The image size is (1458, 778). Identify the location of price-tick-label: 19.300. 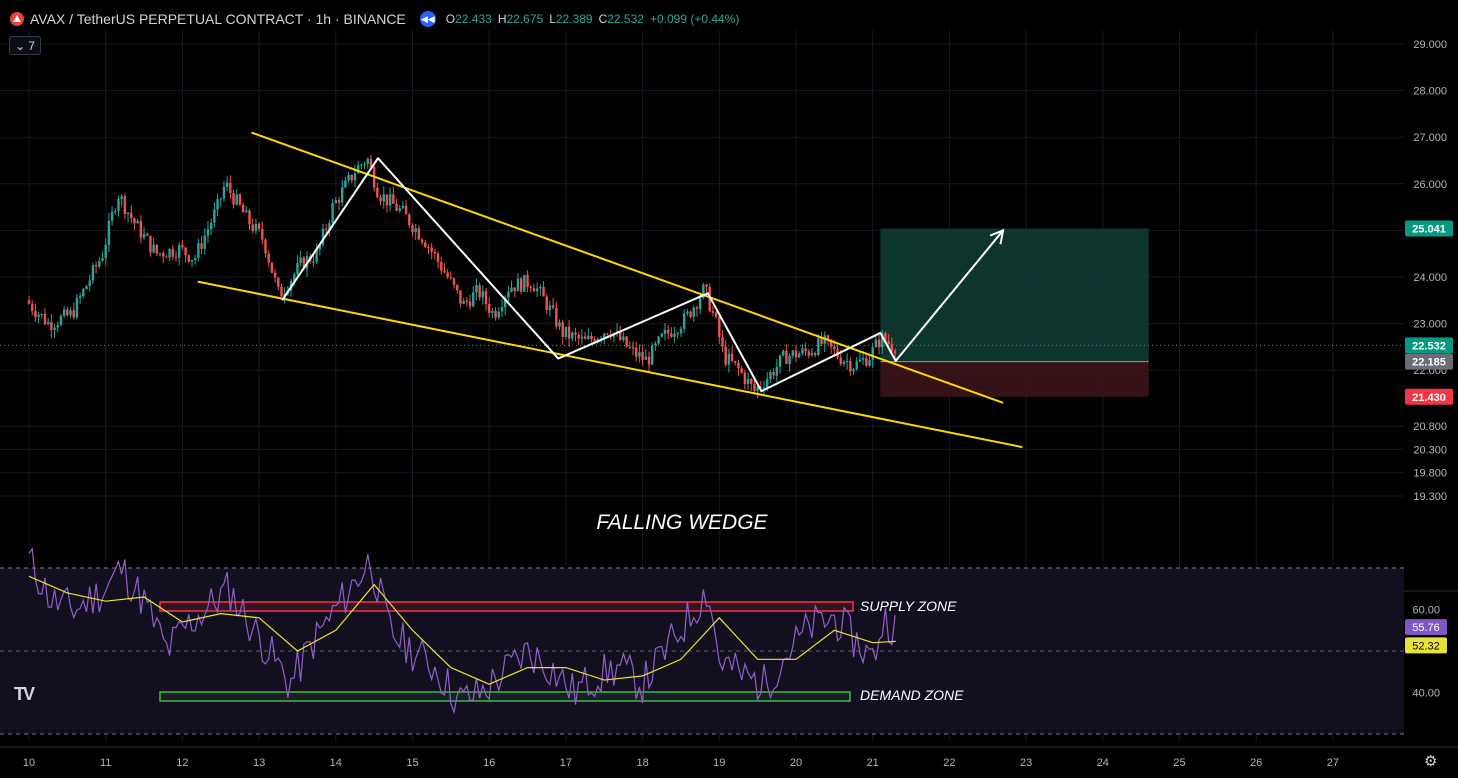
(1430, 497).